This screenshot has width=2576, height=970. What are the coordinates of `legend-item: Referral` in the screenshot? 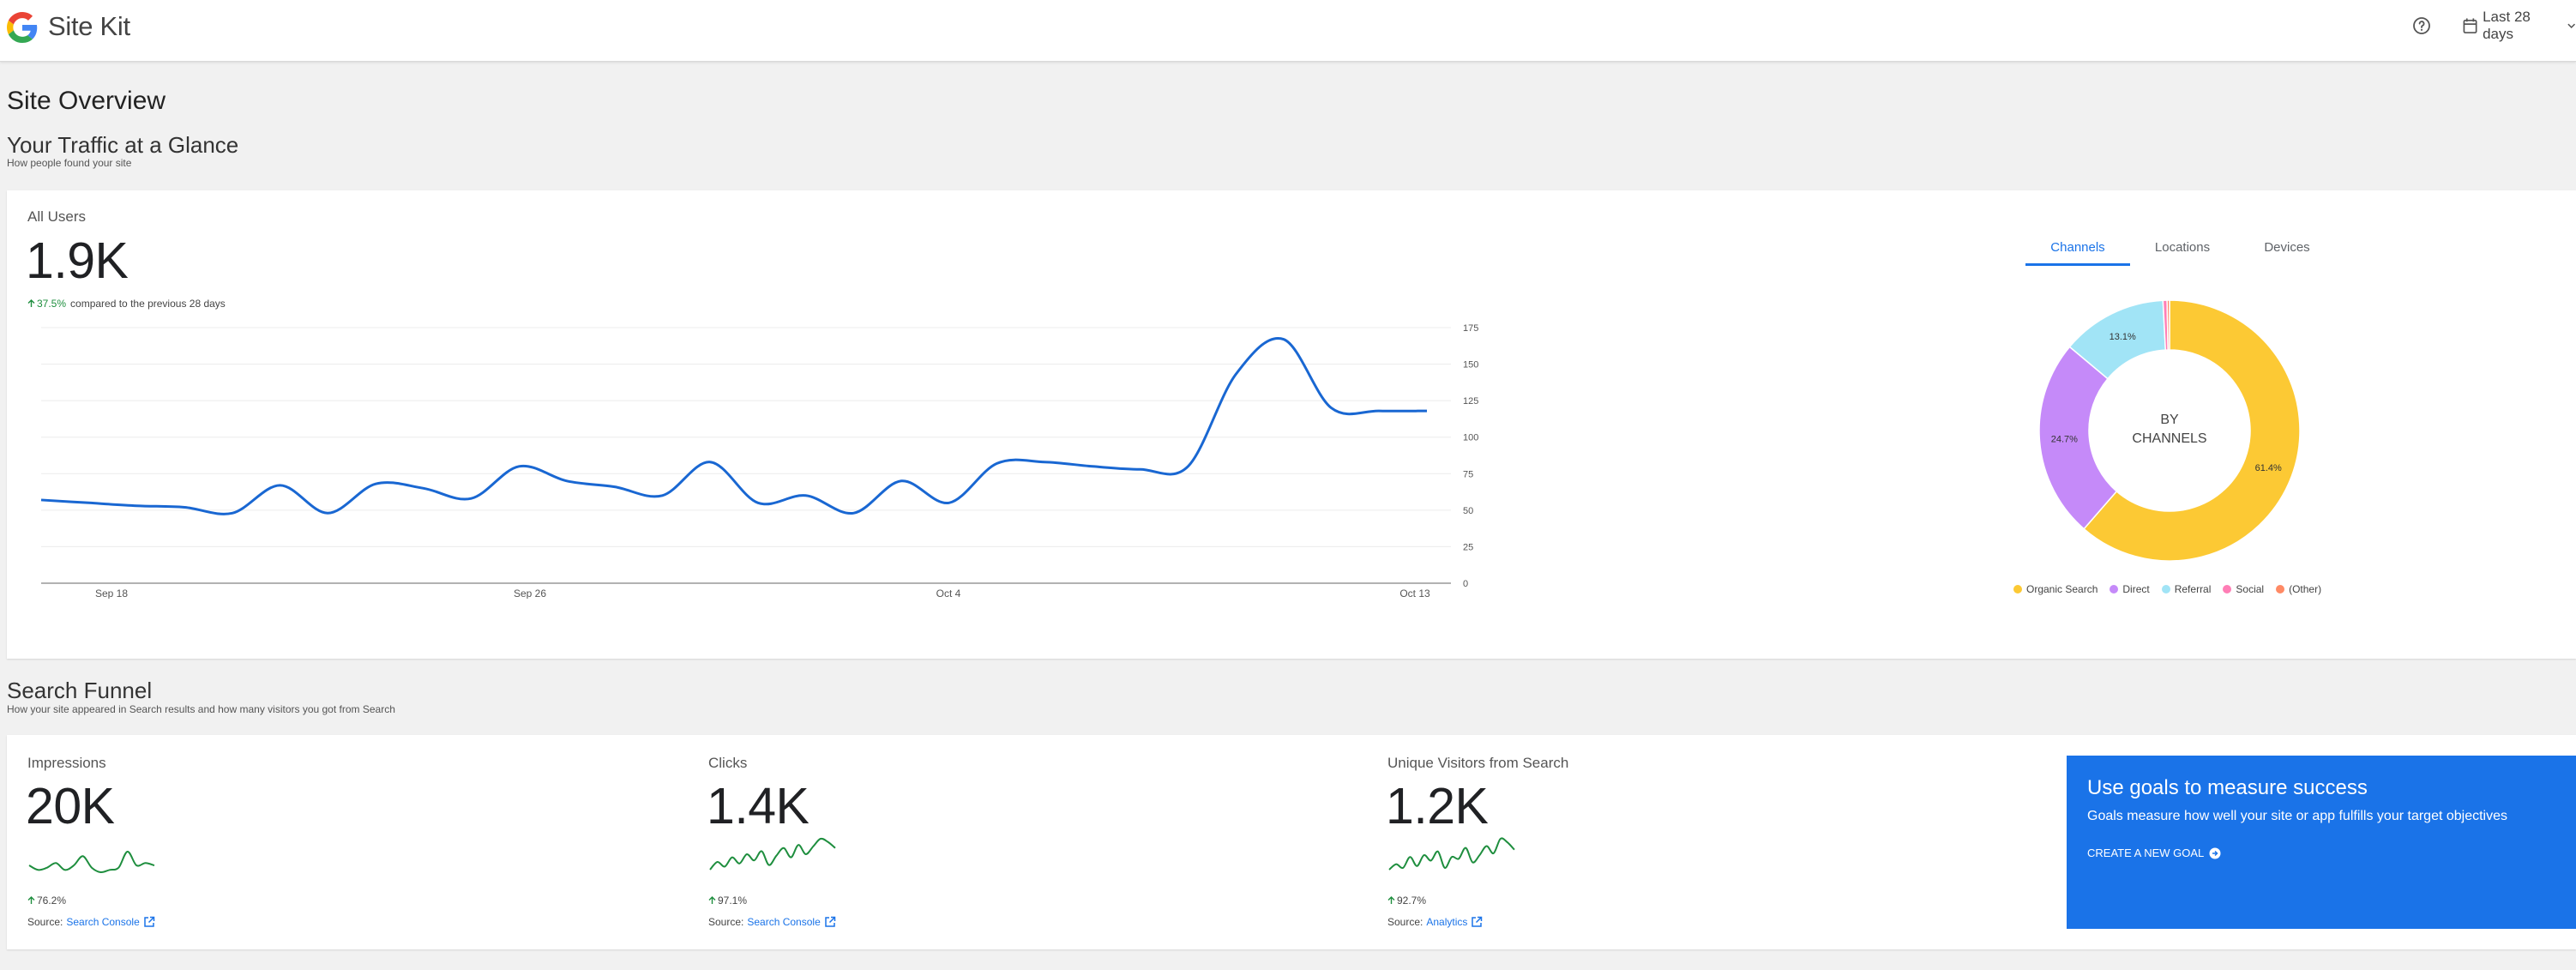 It's located at (2186, 589).